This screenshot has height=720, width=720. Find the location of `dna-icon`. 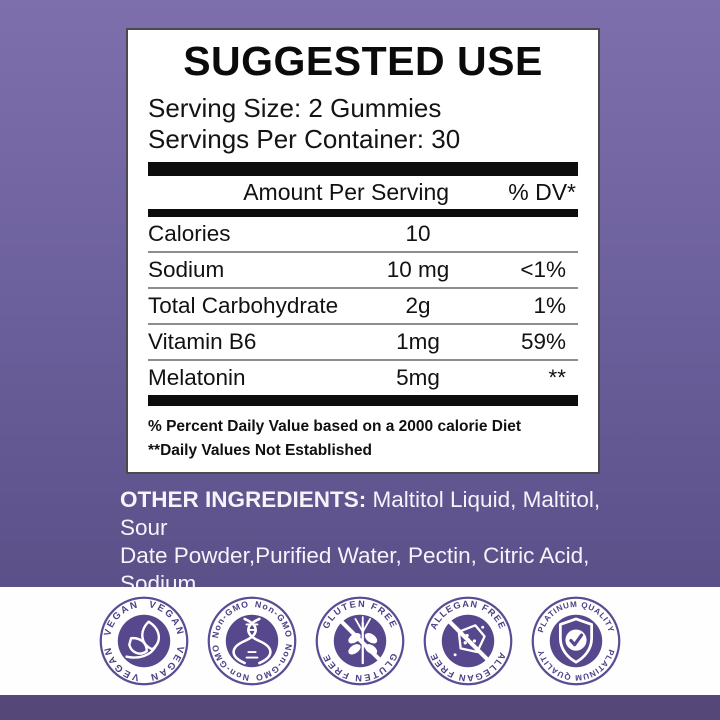

dna-icon is located at coordinates (252, 641).